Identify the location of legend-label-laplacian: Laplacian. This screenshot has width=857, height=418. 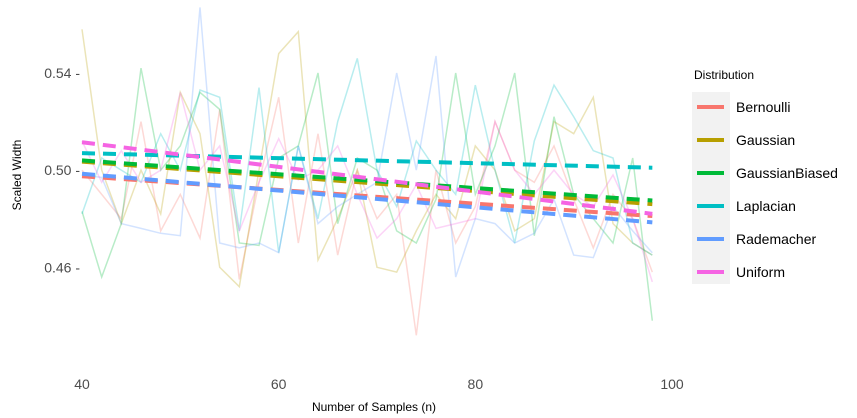
(766, 206).